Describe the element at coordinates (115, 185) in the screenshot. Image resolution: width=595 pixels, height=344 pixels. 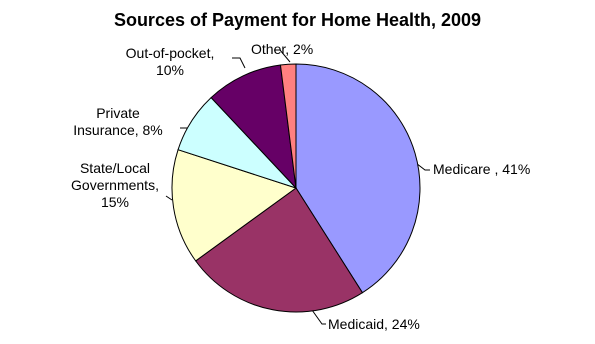
I see `slice-label: State/Local Governments, 15%` at that location.